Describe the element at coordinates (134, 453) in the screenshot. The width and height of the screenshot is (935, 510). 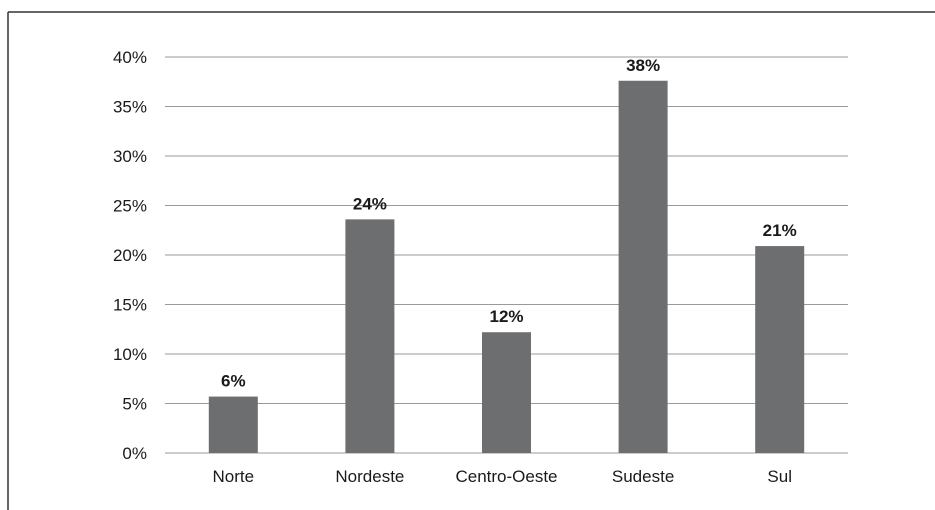
I see `y-tick-label: 0%` at that location.